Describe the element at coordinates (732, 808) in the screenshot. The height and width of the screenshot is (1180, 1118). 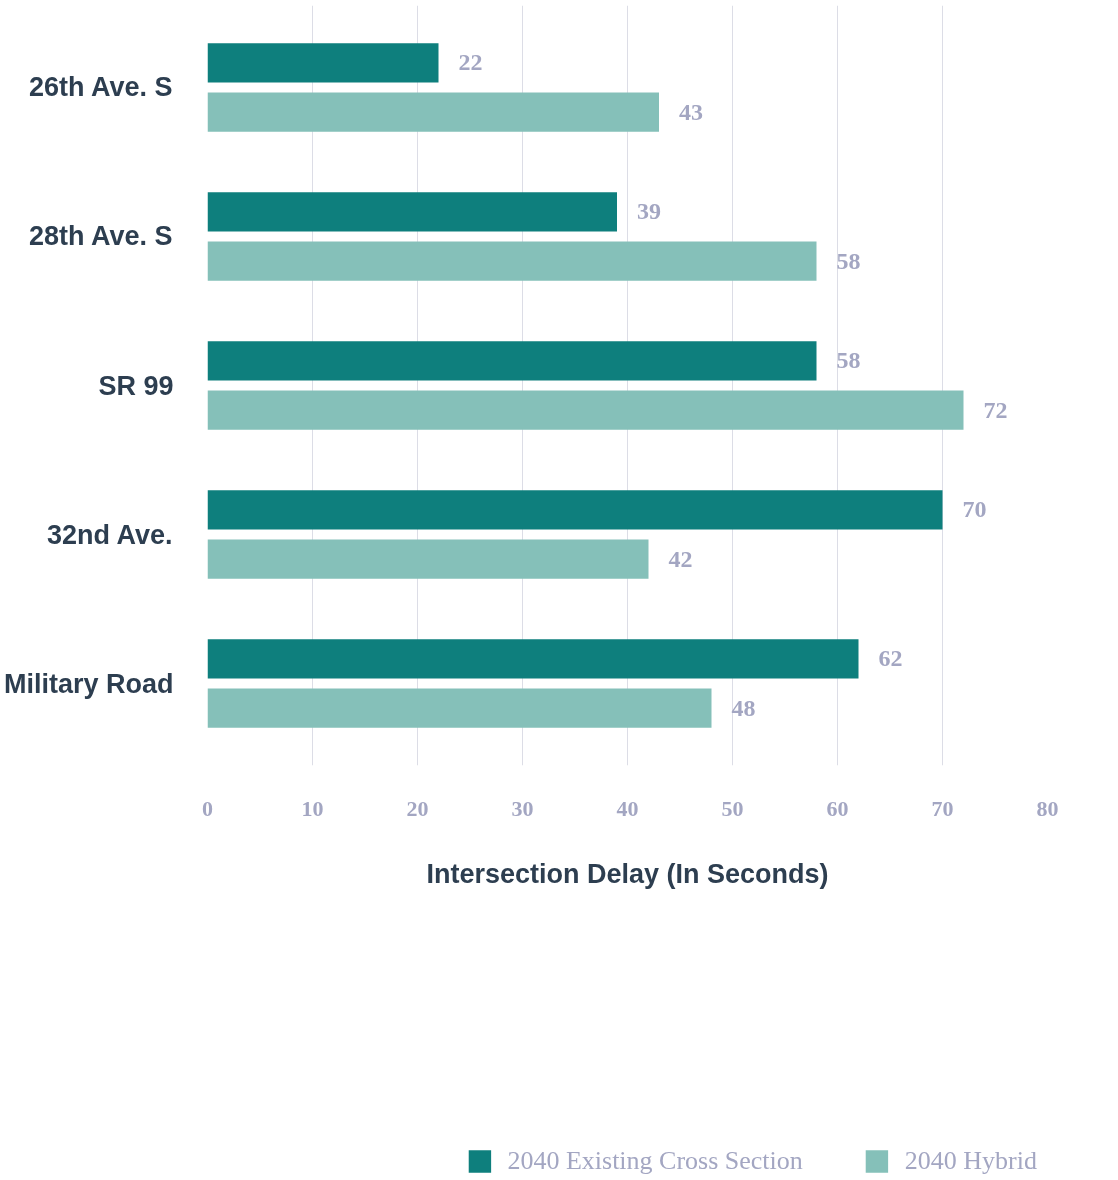
I see `x-tick-label: 50` at that location.